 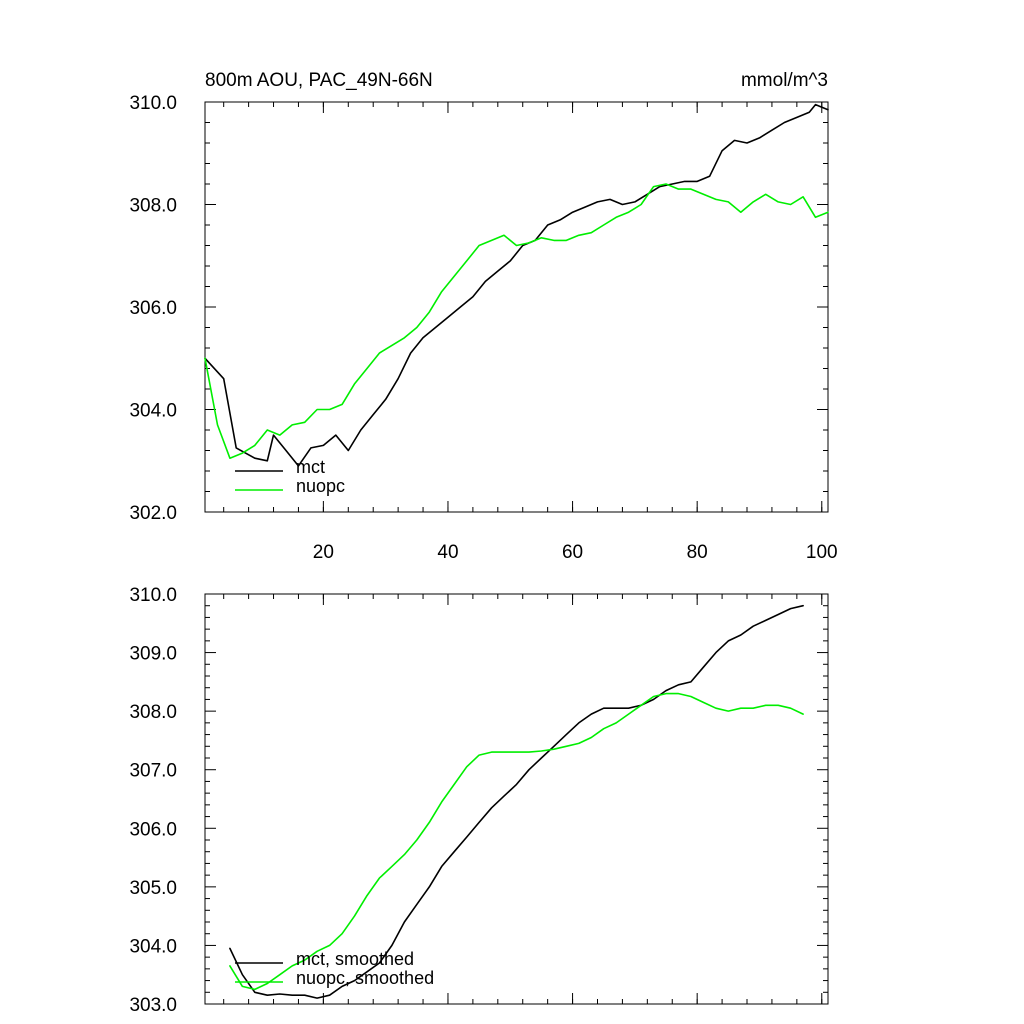 What do you see at coordinates (447, 552) in the screenshot?
I see `x-tick-label: 40` at bounding box center [447, 552].